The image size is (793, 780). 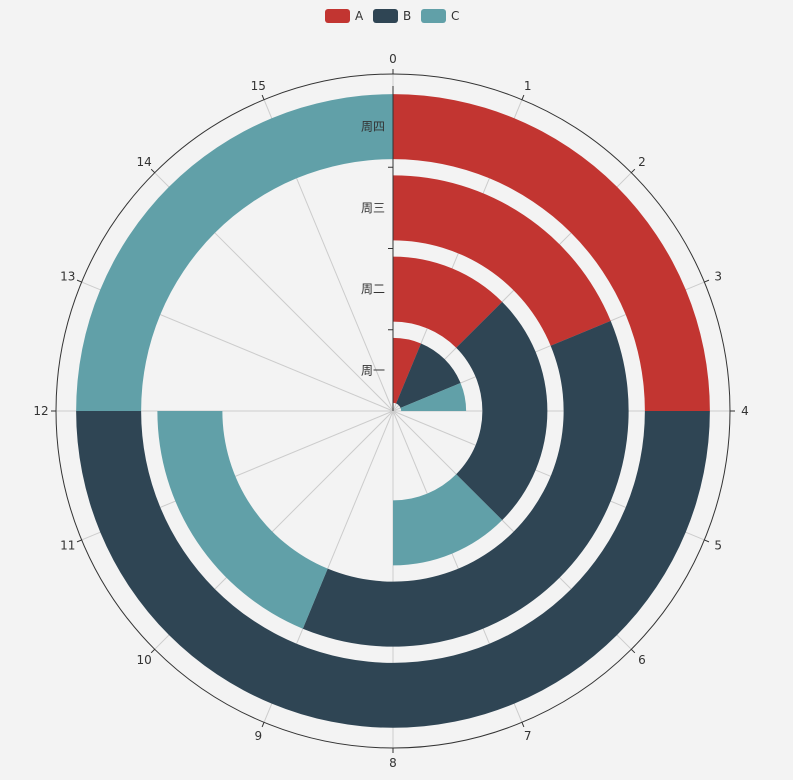 I want to click on angle-tick-label: 10, so click(x=143, y=660).